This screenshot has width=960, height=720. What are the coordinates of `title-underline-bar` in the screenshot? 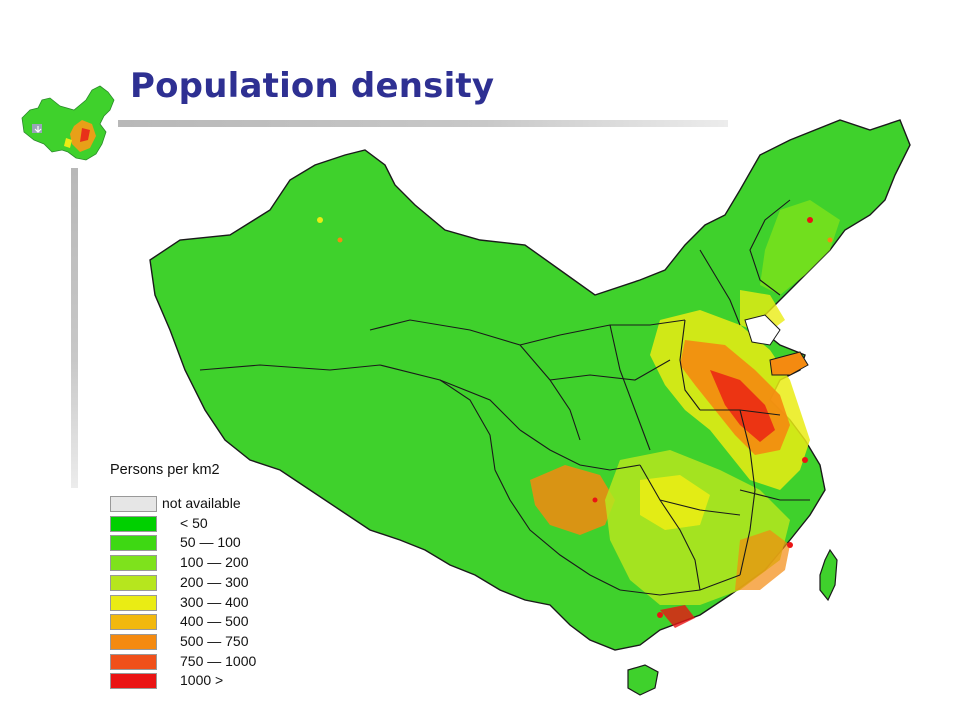 It's located at (423, 123).